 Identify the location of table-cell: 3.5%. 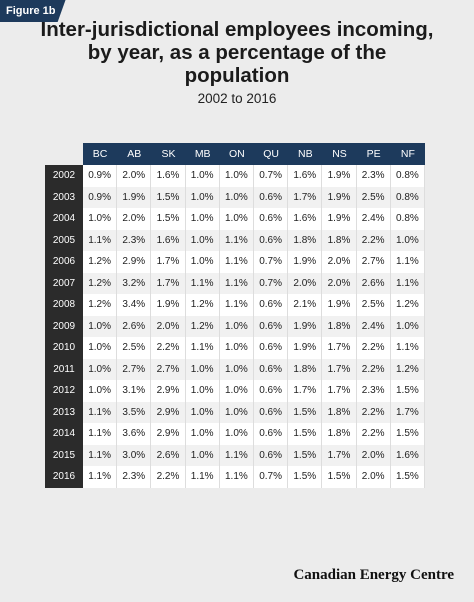
(134, 412).